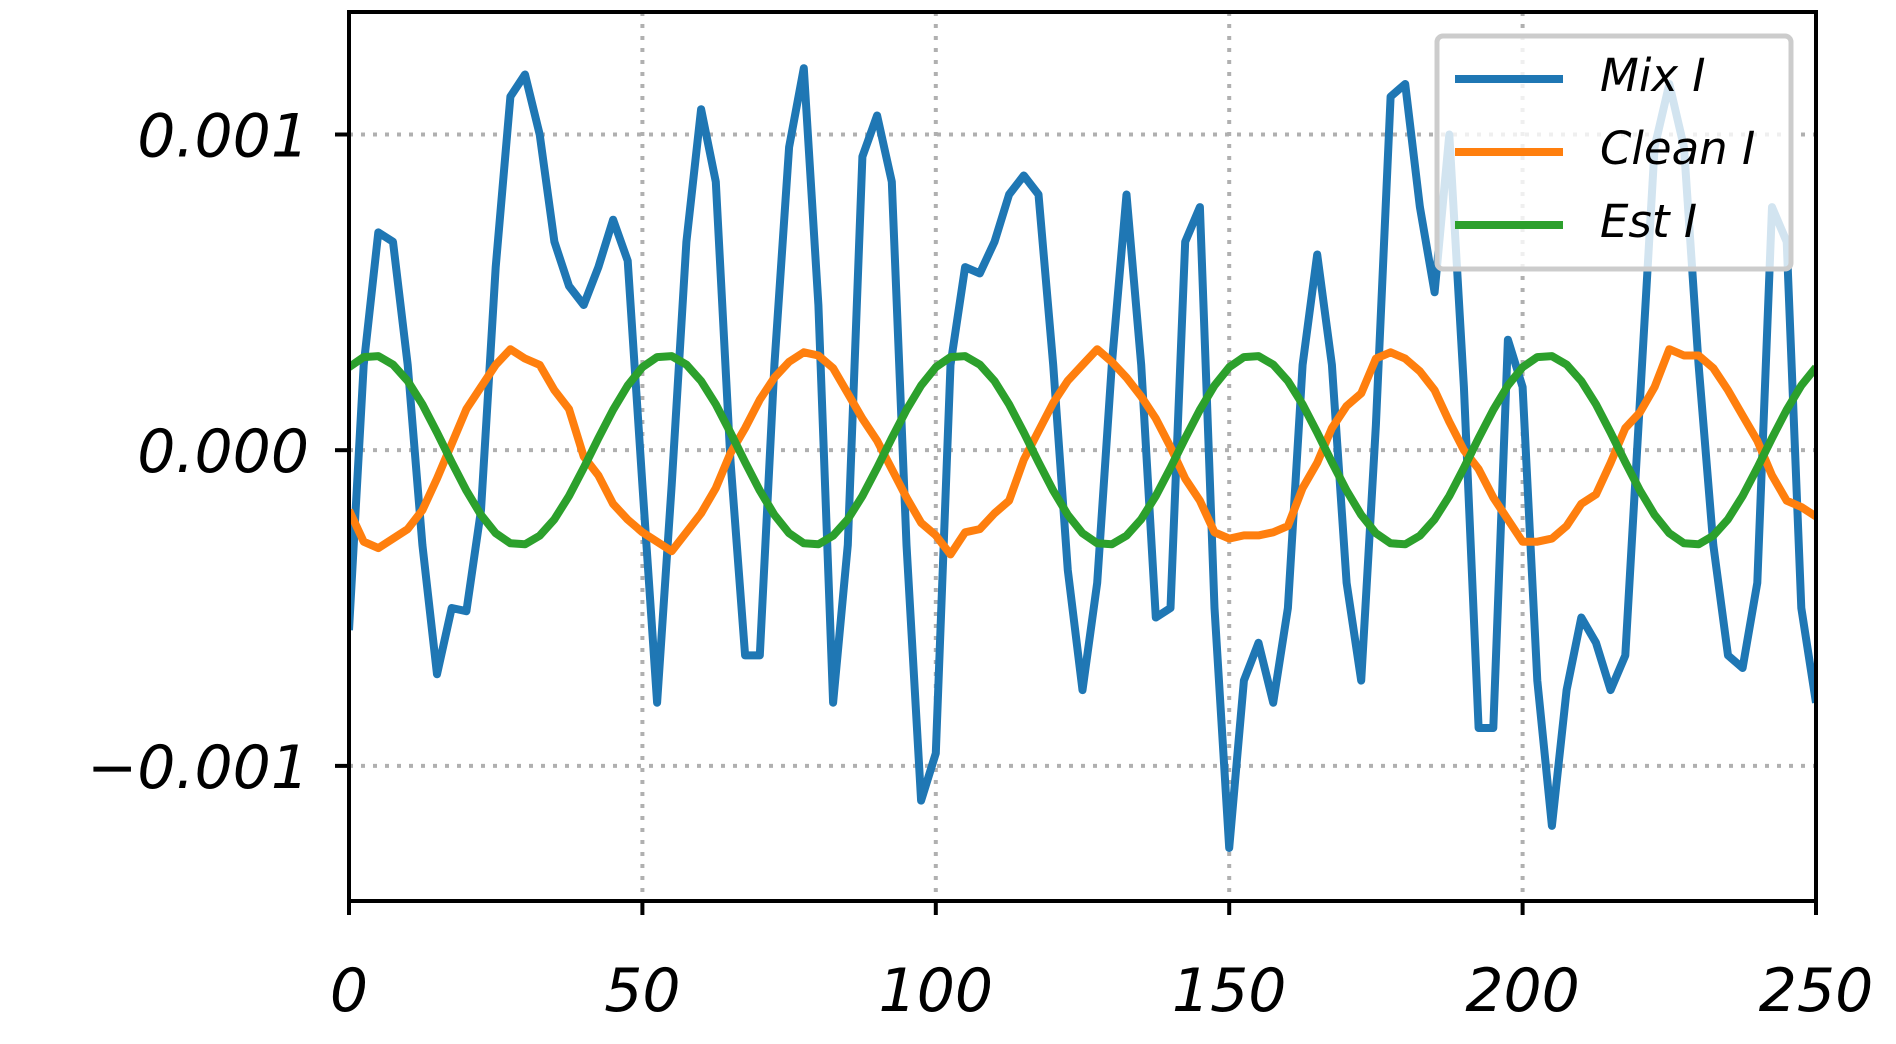  What do you see at coordinates (223, 452) in the screenshot?
I see `y-tick-label: 0.000` at bounding box center [223, 452].